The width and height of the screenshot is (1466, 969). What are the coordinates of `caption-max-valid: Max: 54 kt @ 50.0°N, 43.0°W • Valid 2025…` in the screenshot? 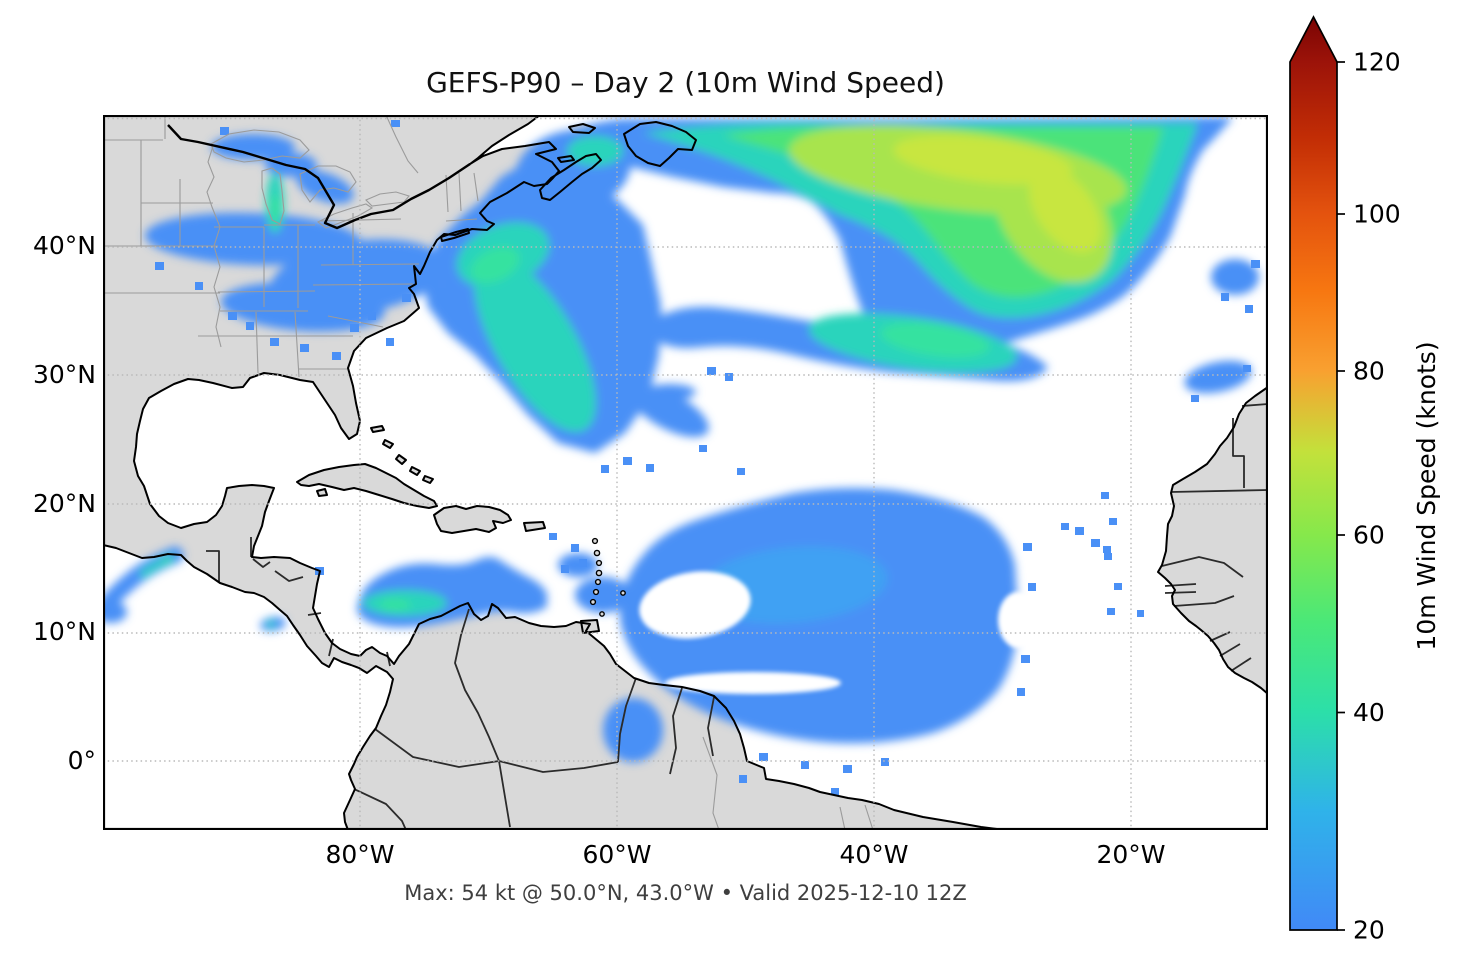 It's located at (685, 893).